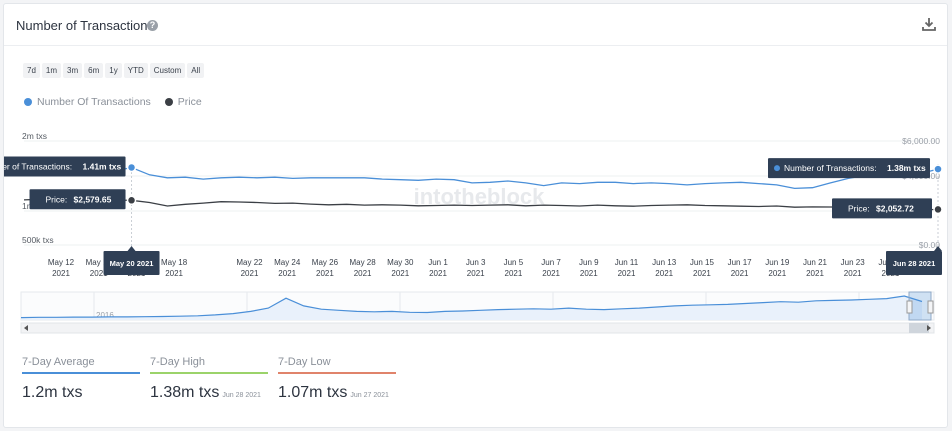  Describe the element at coordinates (81, 379) in the screenshot. I see `stat-average: 7-Day Average 1.2m txs` at that location.